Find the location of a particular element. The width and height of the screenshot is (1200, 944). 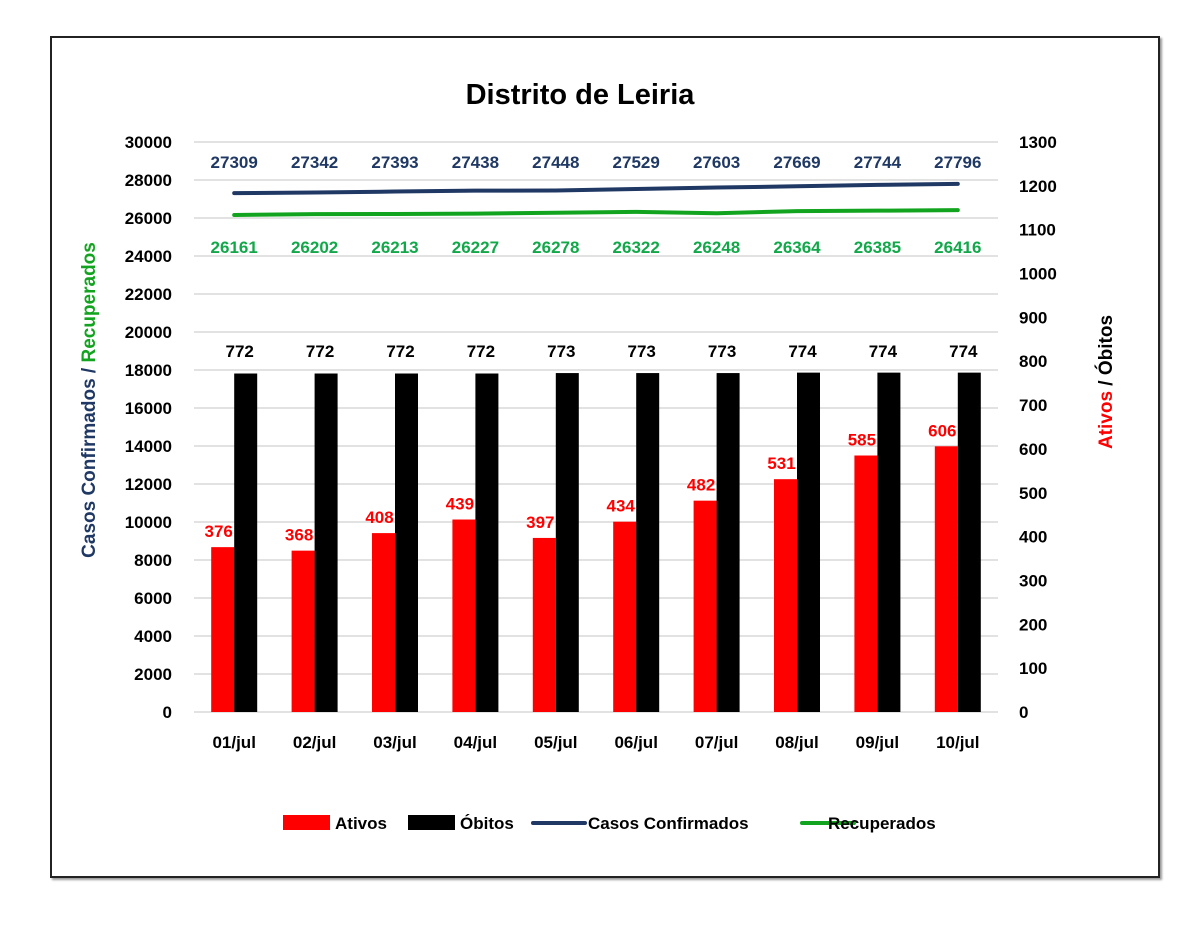

data-label-recuperados: 26161 is located at coordinates (234, 247).